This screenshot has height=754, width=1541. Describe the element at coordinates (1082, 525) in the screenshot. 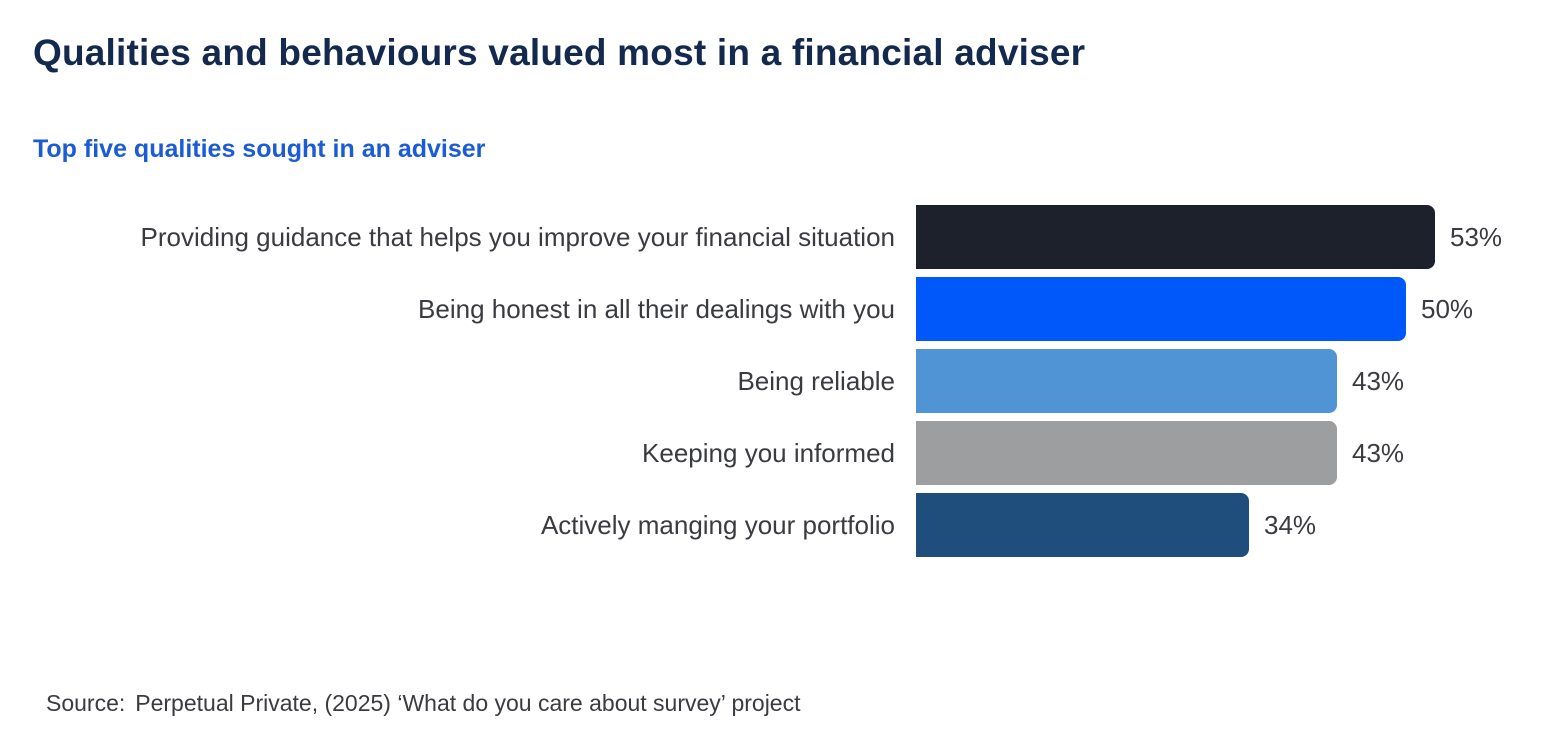

I see `bar-portfolio` at that location.